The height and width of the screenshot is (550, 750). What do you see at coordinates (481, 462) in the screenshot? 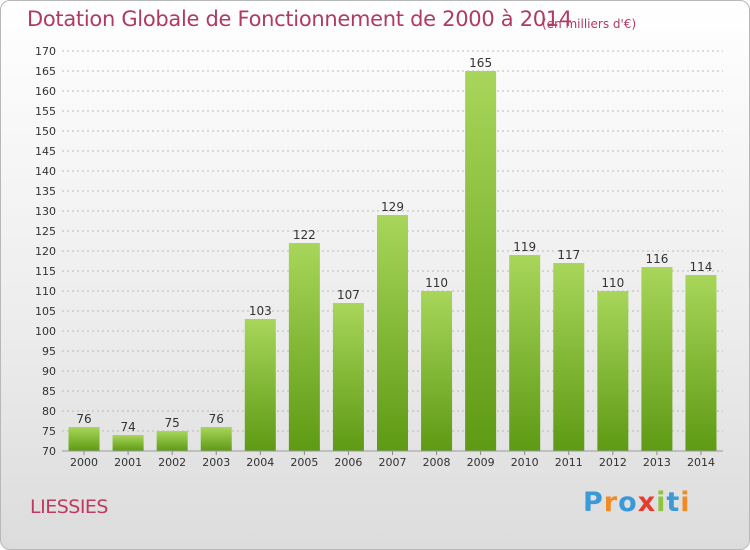
I see `x-tick-label: 2009` at bounding box center [481, 462].